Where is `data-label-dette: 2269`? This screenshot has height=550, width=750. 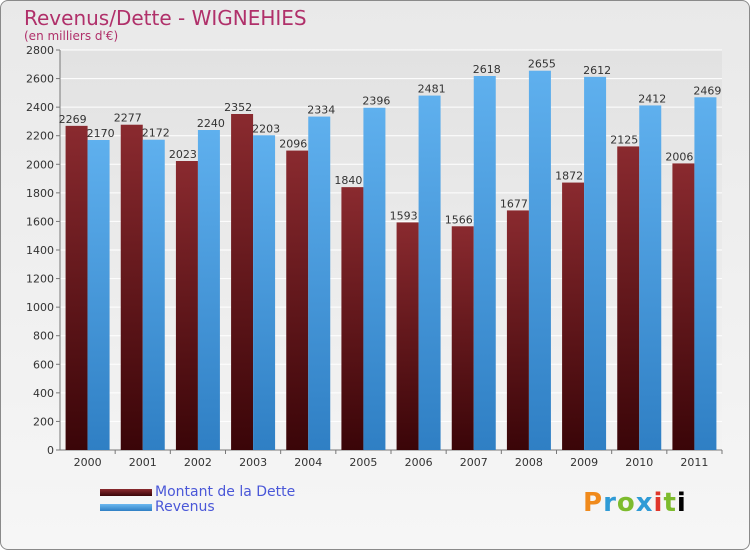 data-label-dette: 2269 is located at coordinates (73, 119).